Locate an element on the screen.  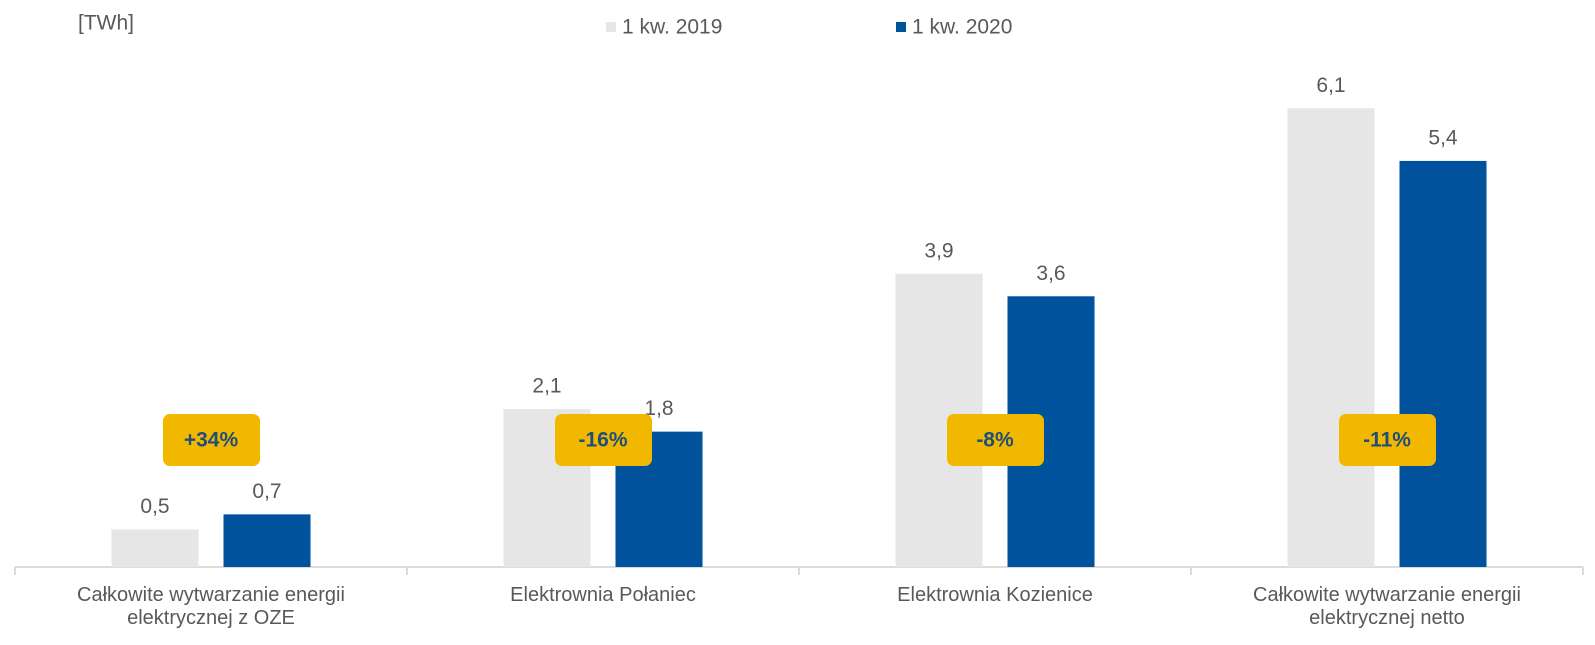
legend-label: 1 kw. 2019 is located at coordinates (672, 27).